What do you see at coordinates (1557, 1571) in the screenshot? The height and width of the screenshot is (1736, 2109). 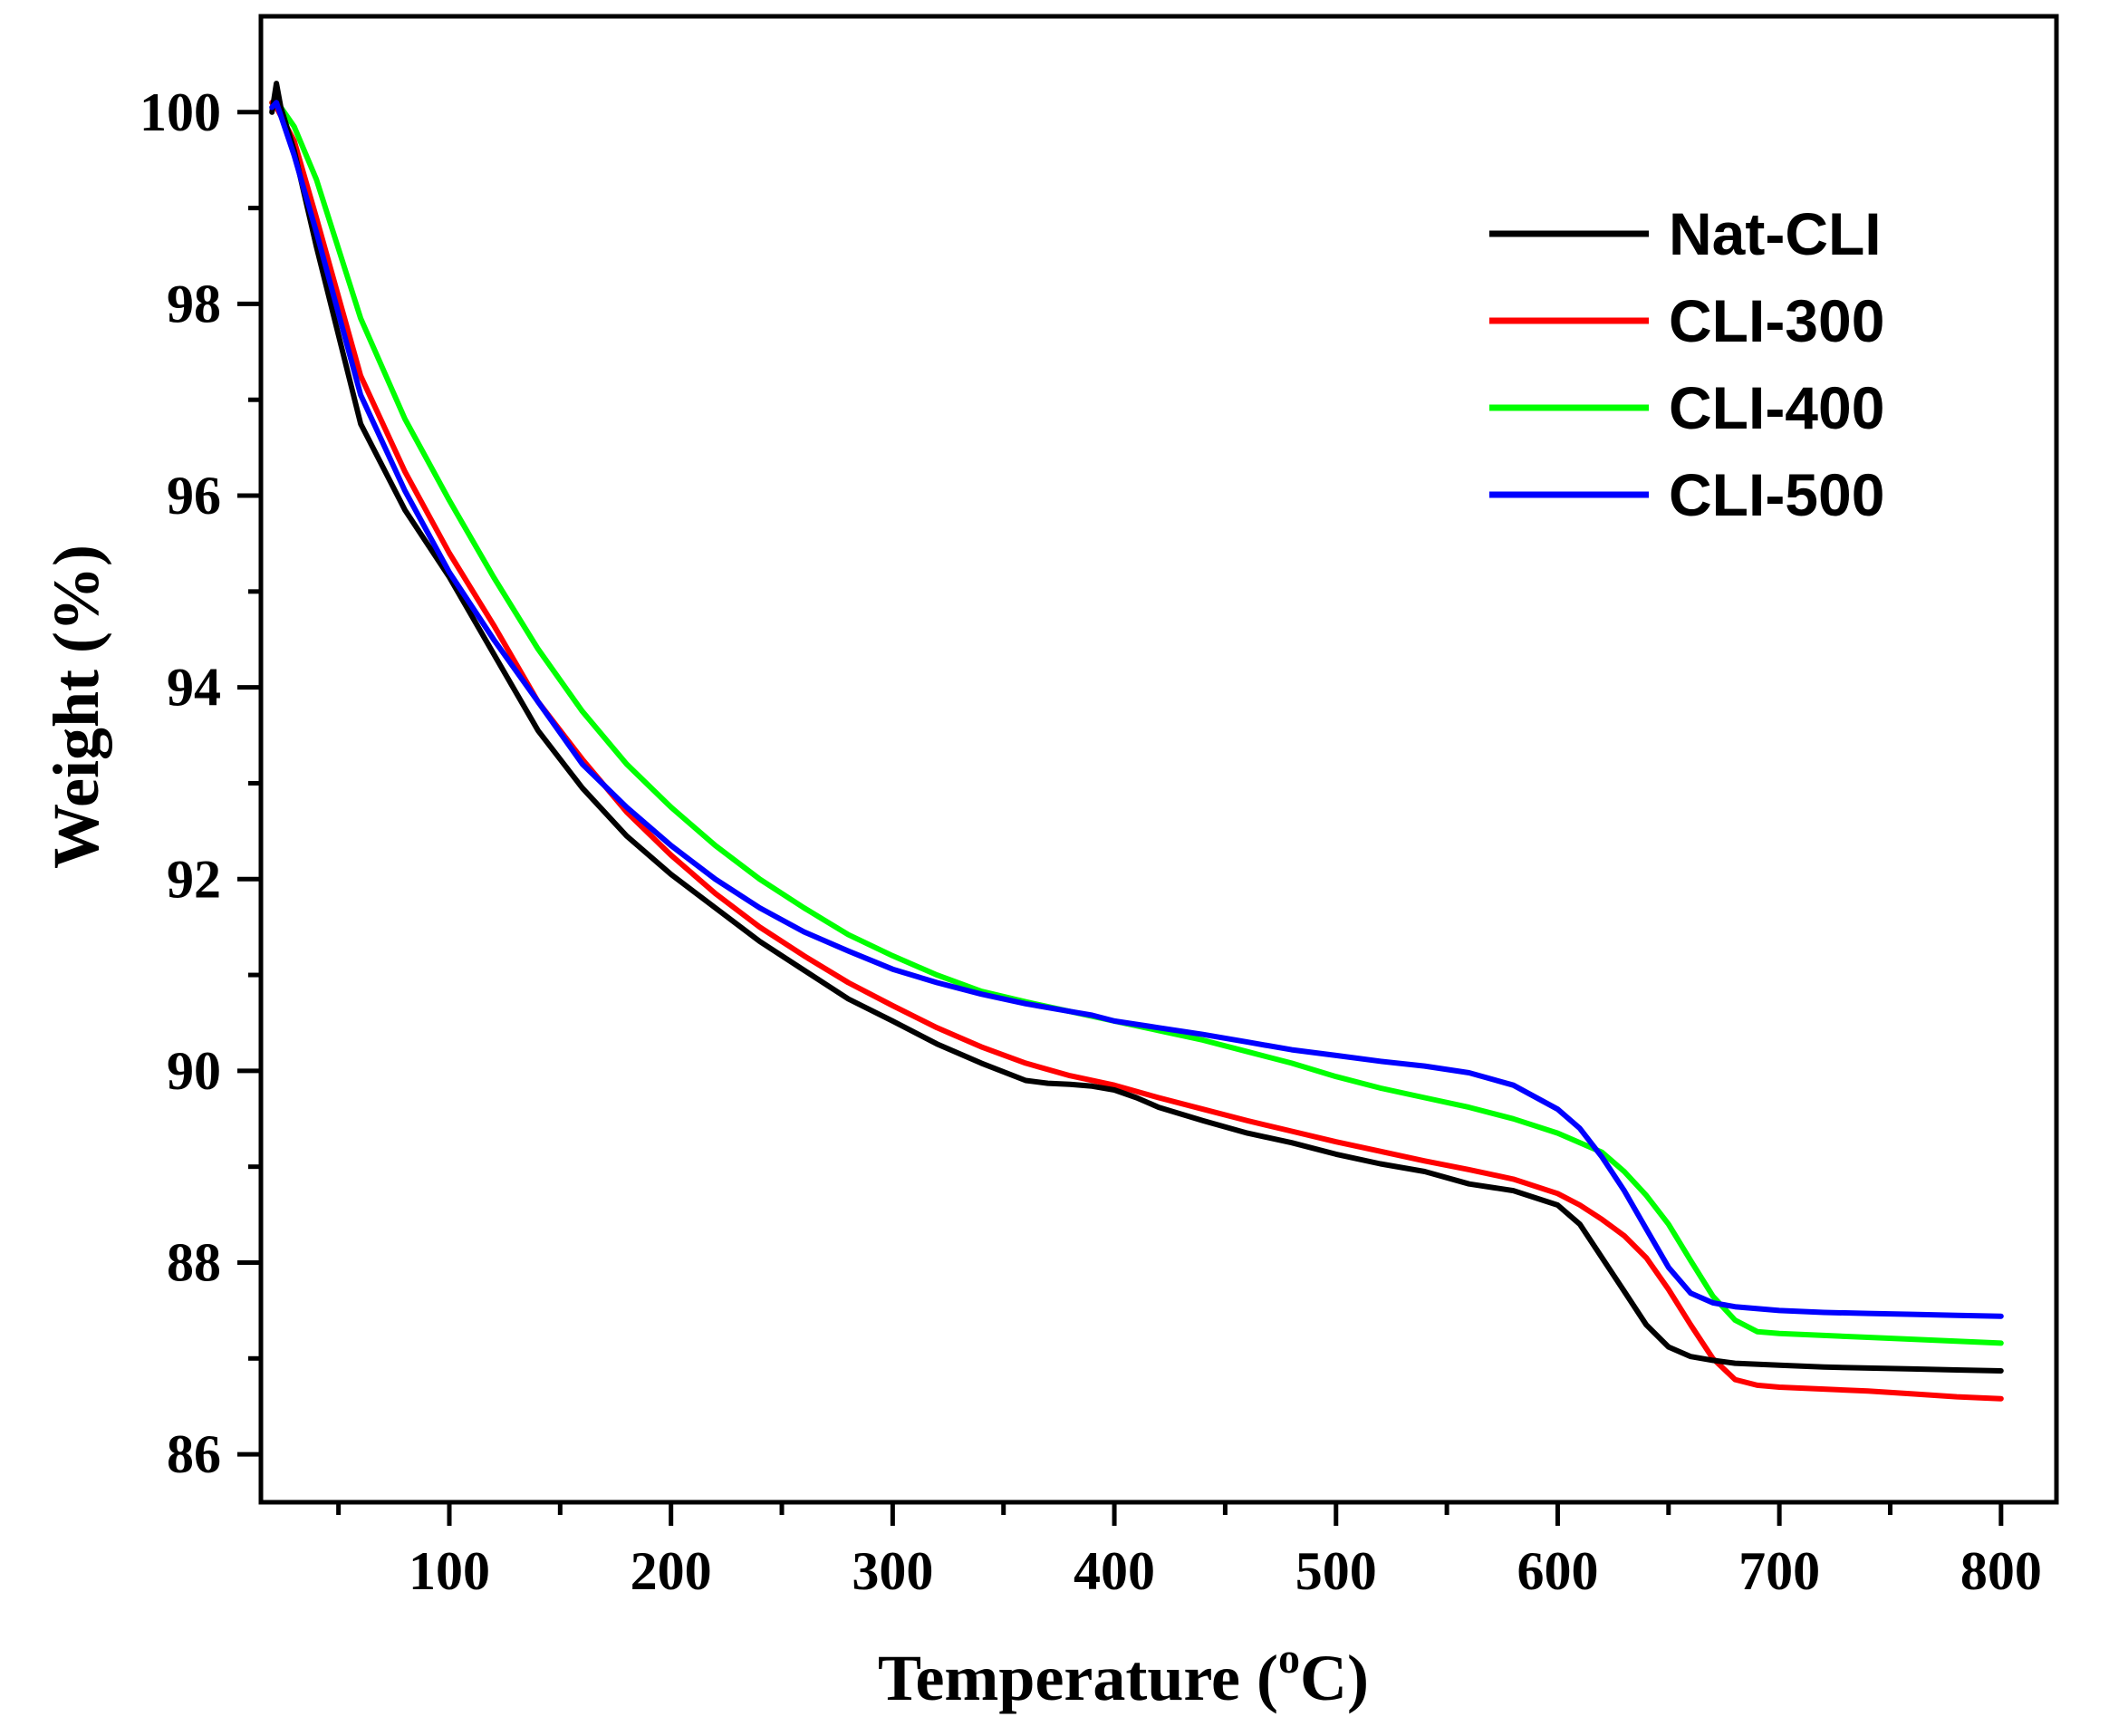 I see `x-tick-label: 600` at bounding box center [1557, 1571].